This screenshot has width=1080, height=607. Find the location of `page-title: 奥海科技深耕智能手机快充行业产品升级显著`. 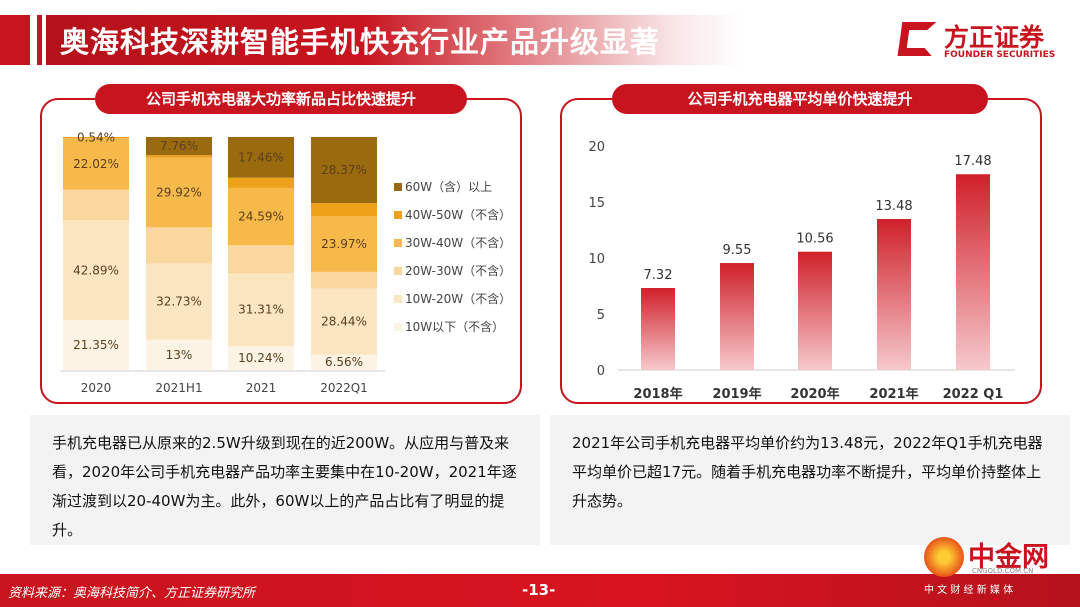

page-title: 奥海科技深耕智能手机快充行业产品升级显著 is located at coordinates (360, 42).